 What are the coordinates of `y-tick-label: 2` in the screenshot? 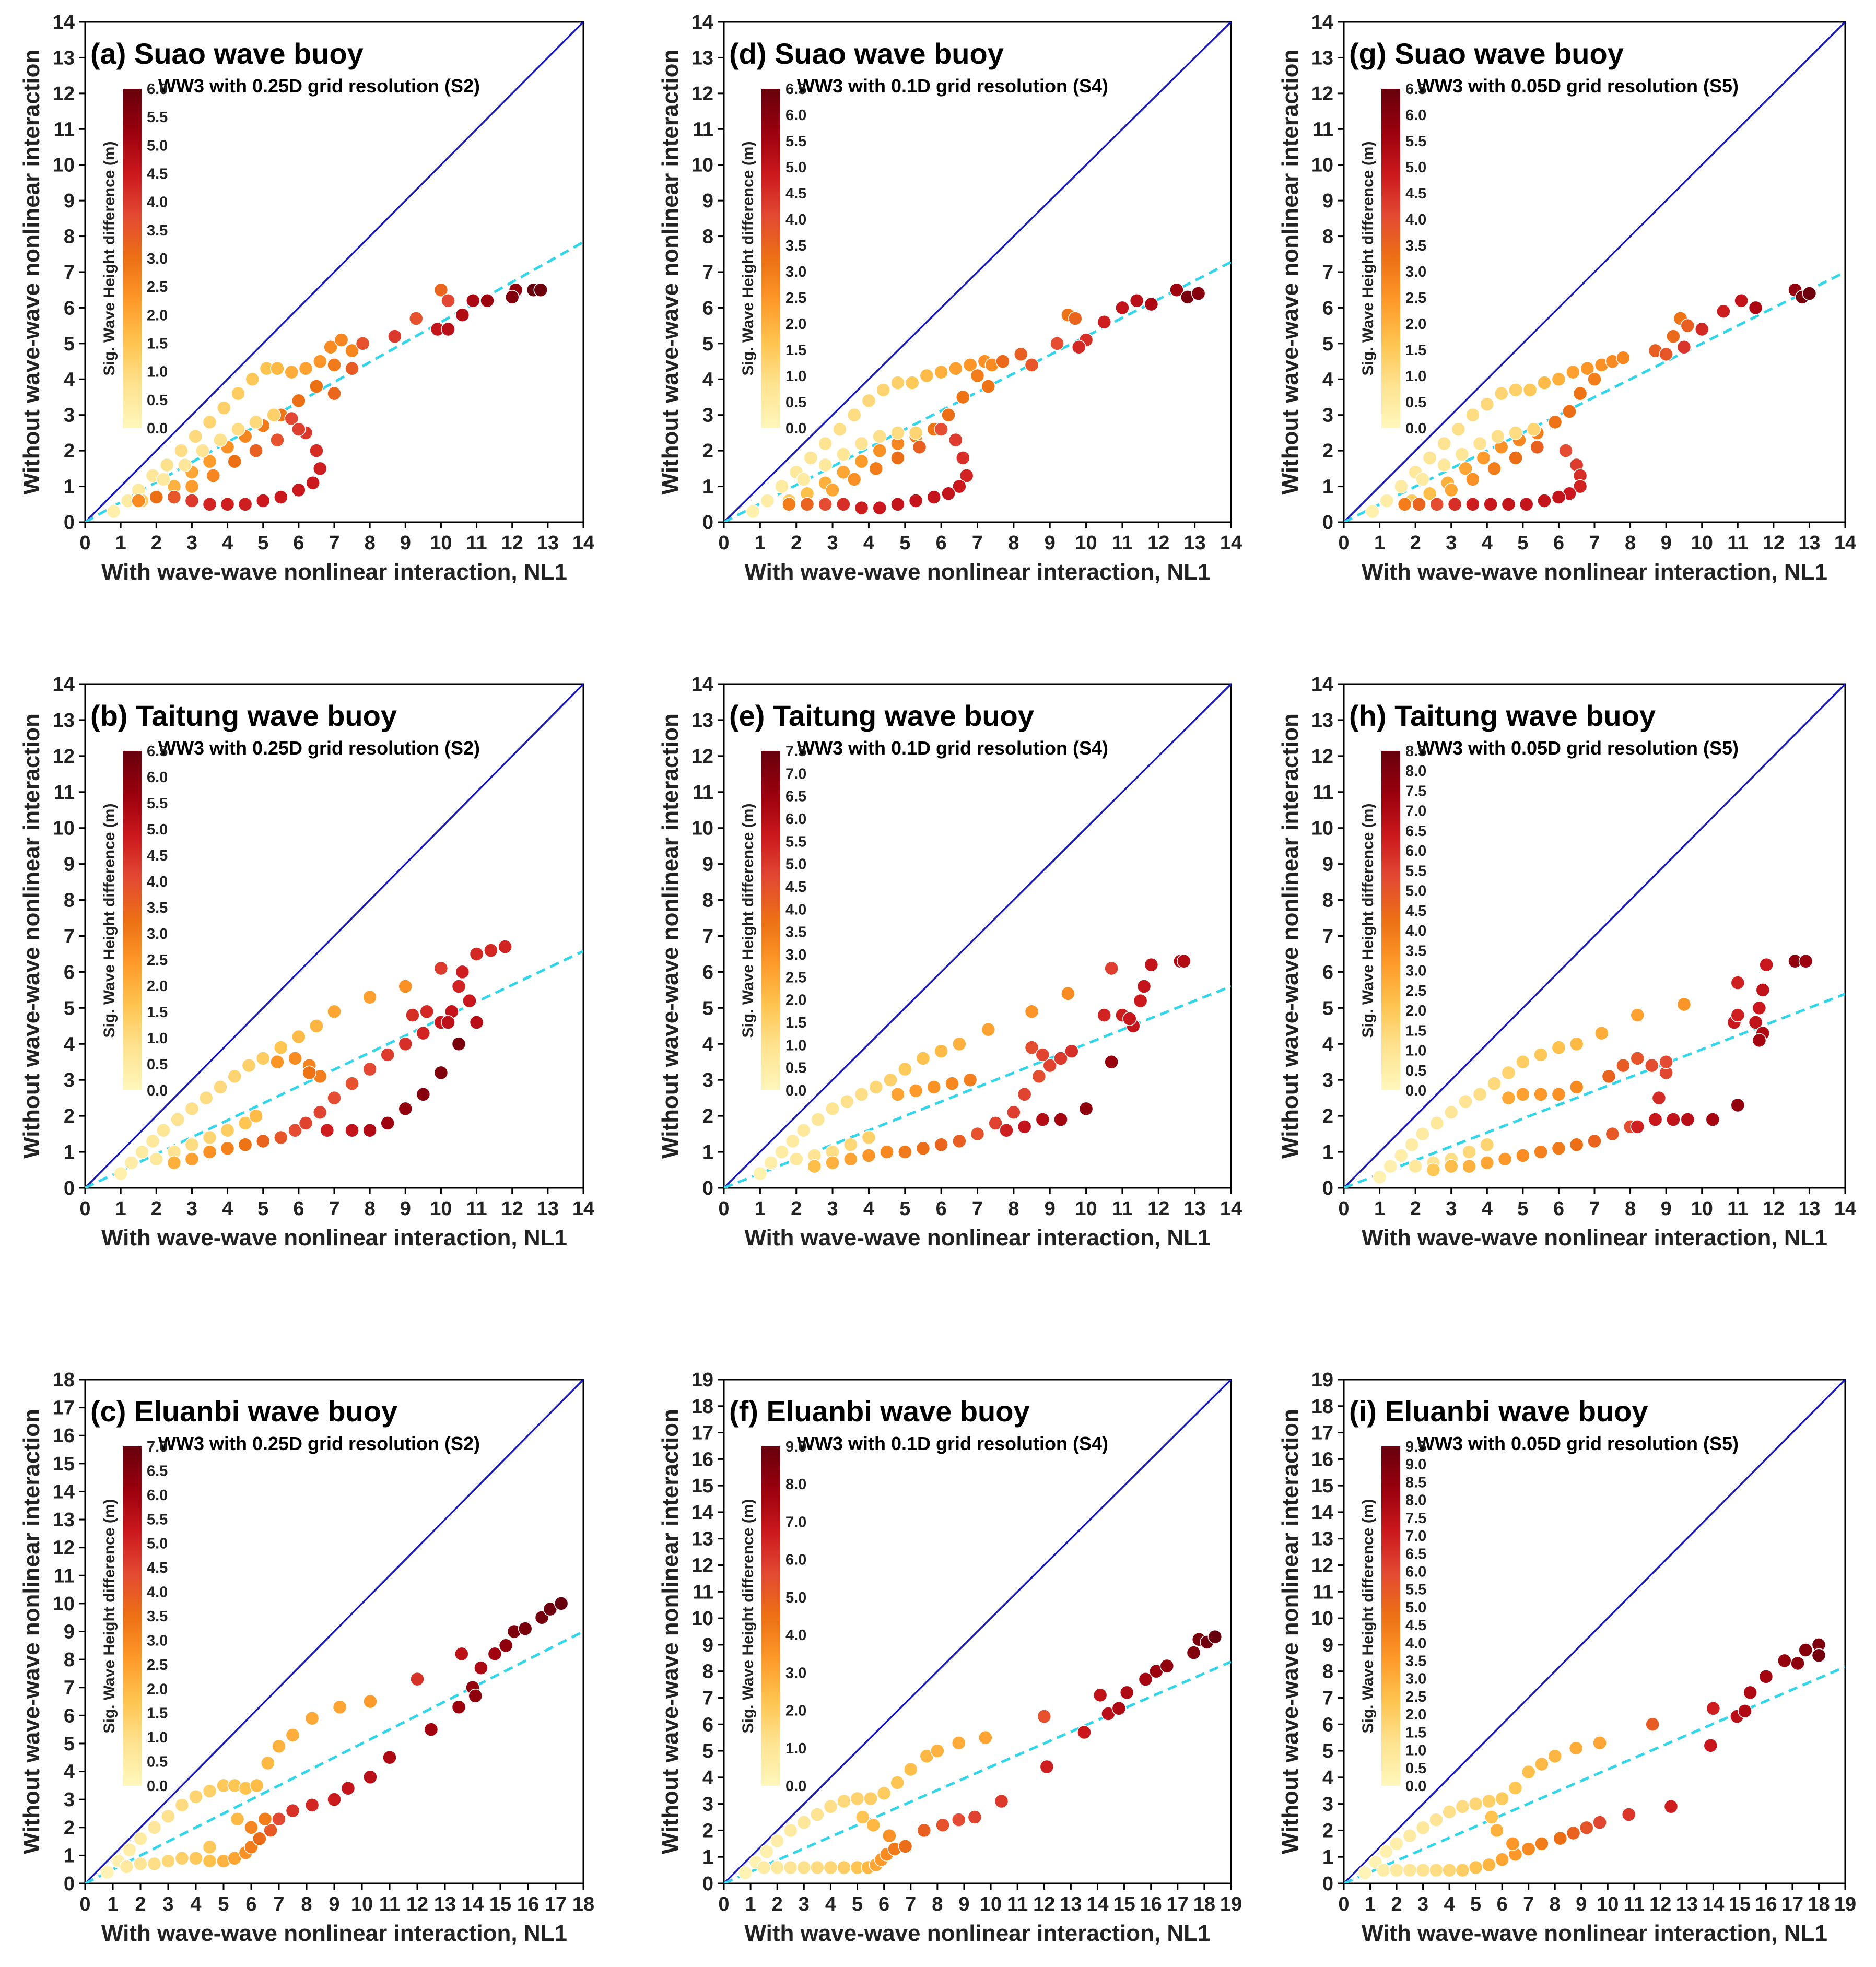 It's located at (707, 1116).